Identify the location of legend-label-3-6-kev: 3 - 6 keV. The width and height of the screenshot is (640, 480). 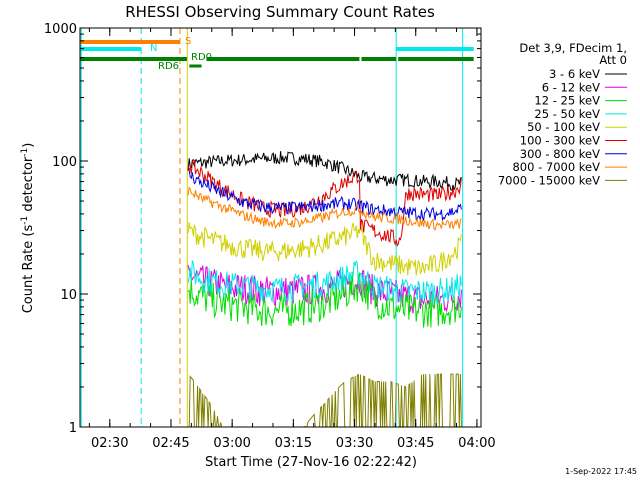
(574, 74).